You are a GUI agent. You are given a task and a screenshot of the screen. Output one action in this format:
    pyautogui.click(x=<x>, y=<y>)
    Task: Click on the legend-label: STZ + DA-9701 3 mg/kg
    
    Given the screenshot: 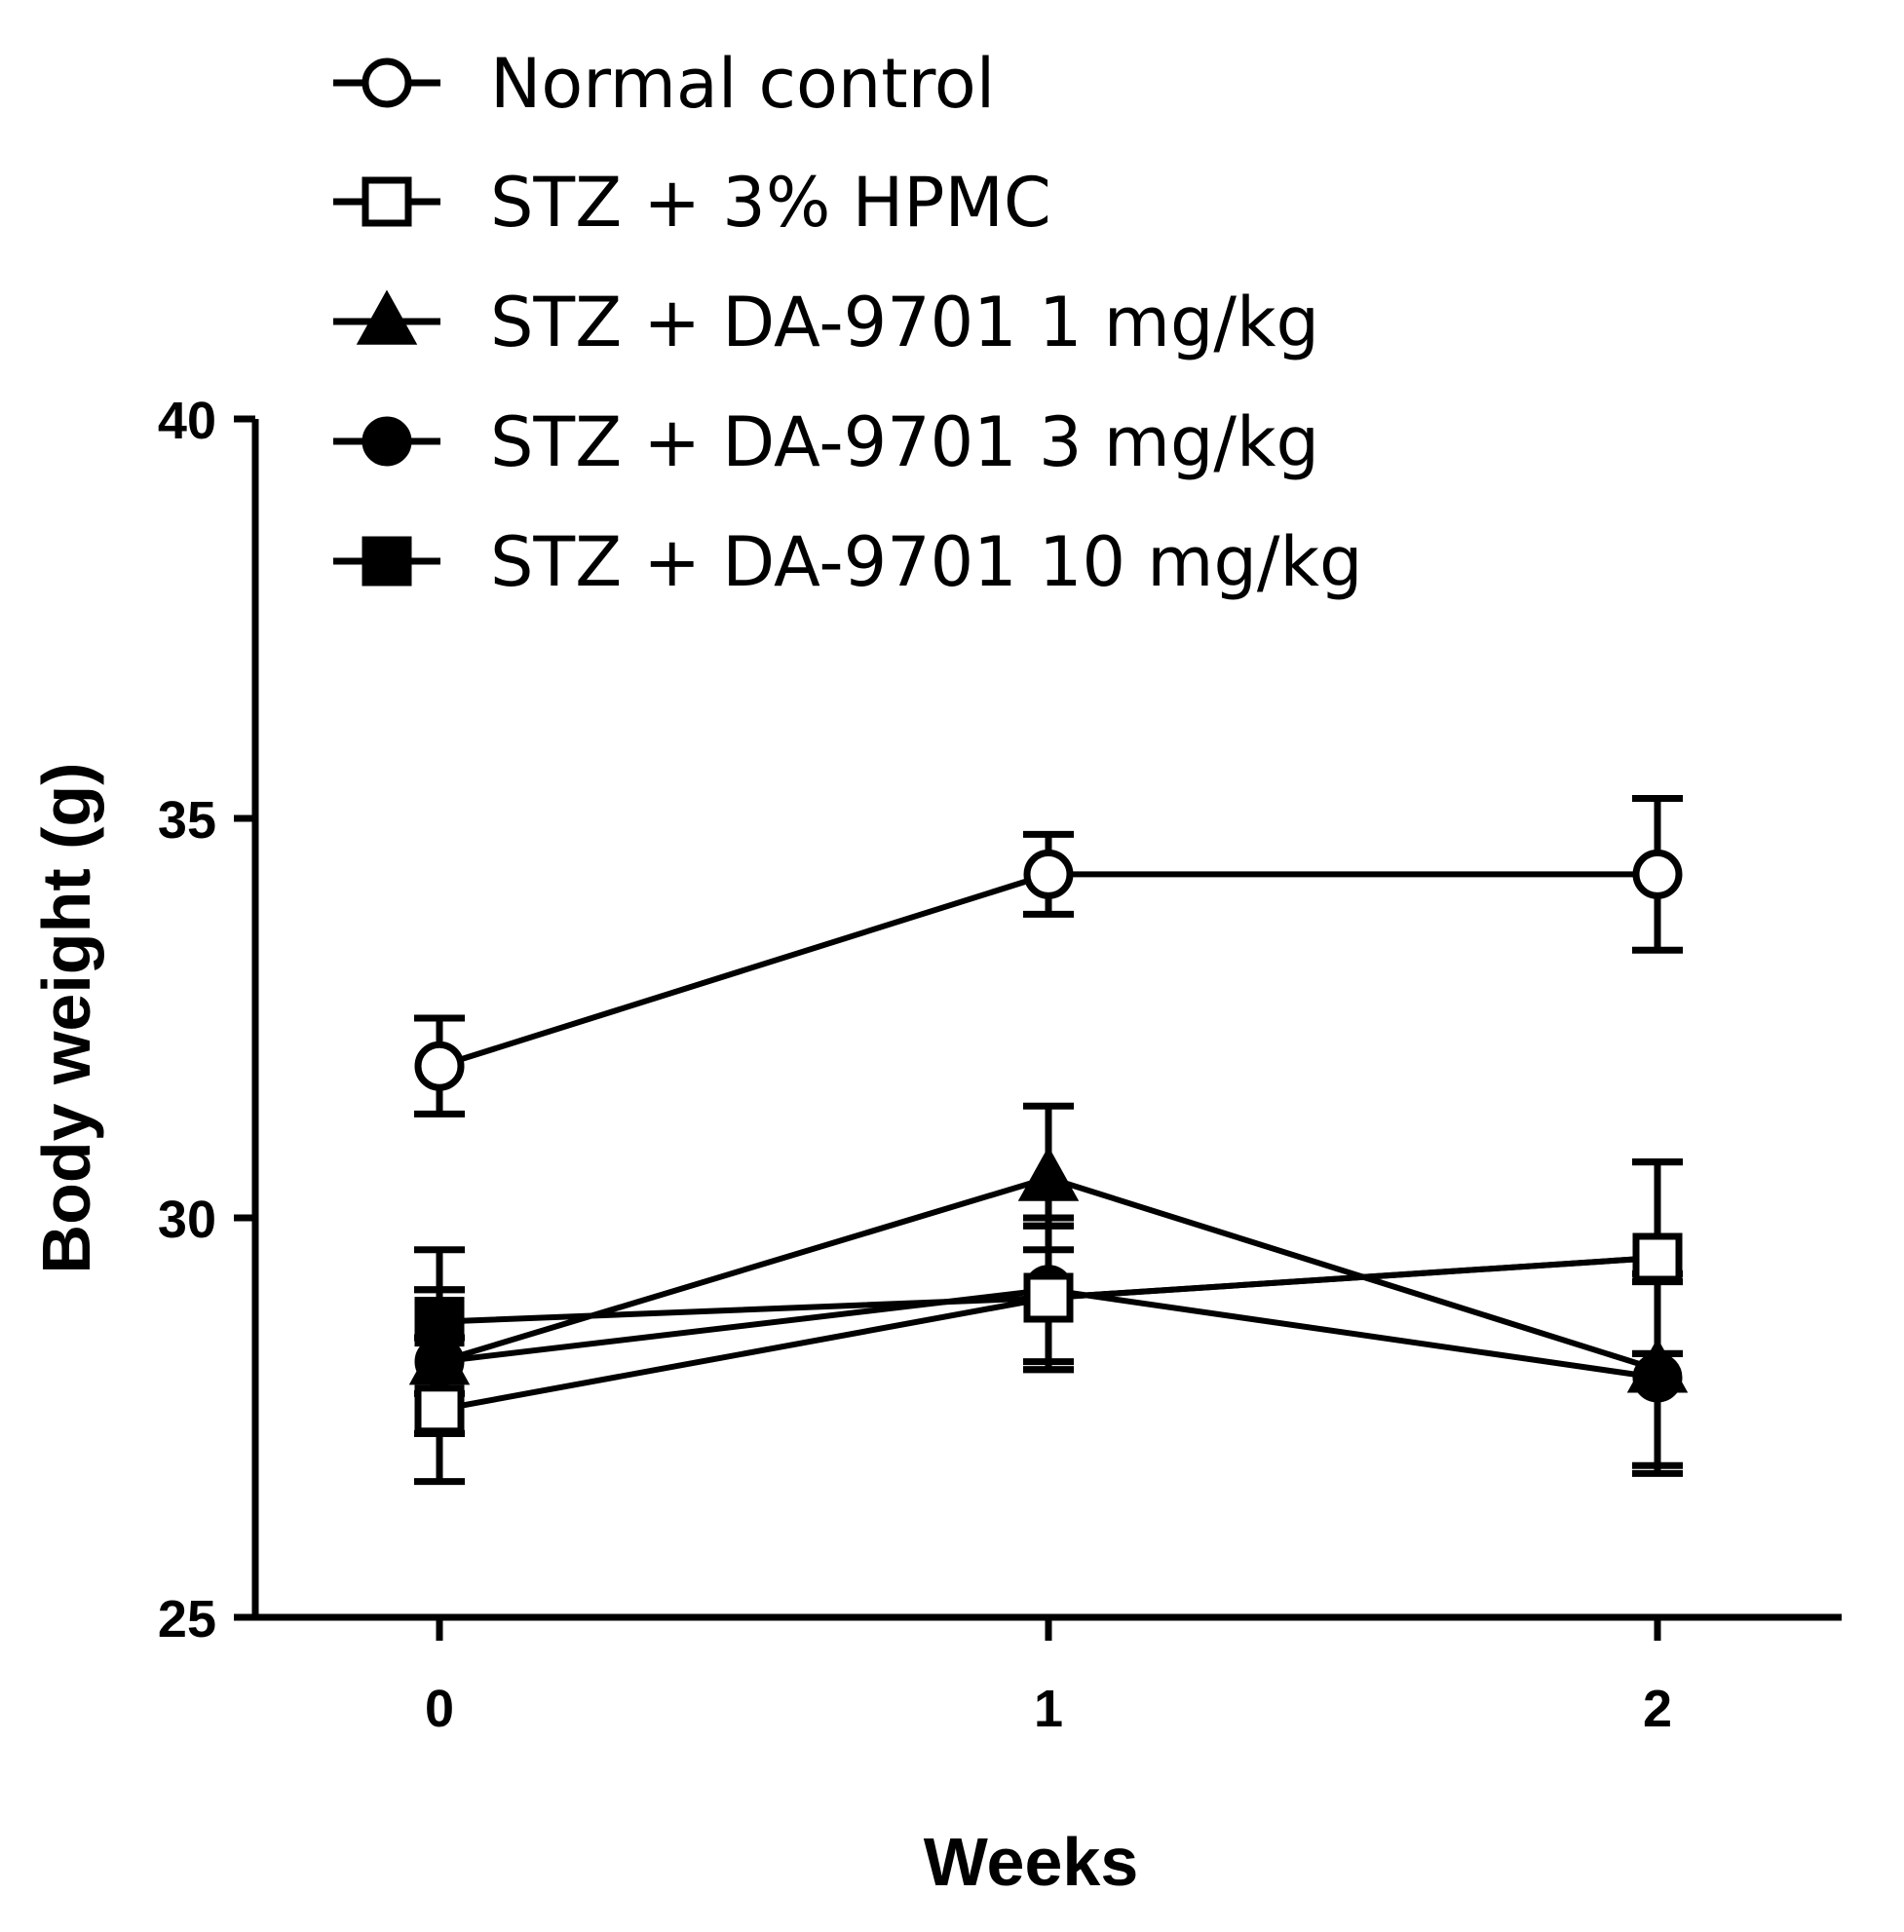 What is the action you would take?
    pyautogui.click(x=904, y=442)
    